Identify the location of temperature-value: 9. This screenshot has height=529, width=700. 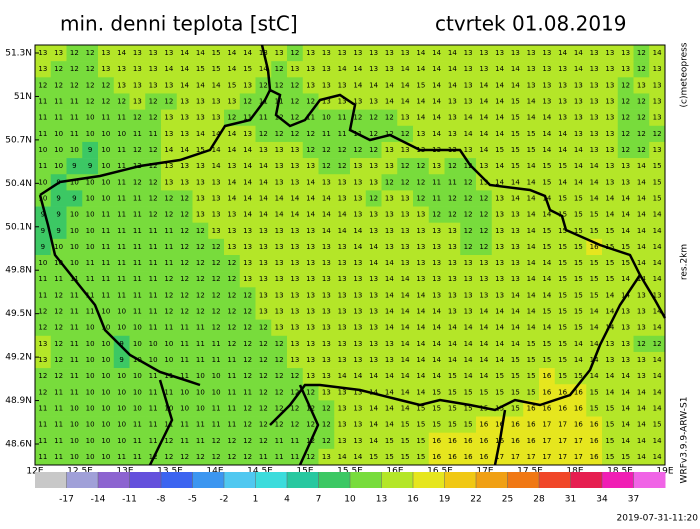
(58, 215).